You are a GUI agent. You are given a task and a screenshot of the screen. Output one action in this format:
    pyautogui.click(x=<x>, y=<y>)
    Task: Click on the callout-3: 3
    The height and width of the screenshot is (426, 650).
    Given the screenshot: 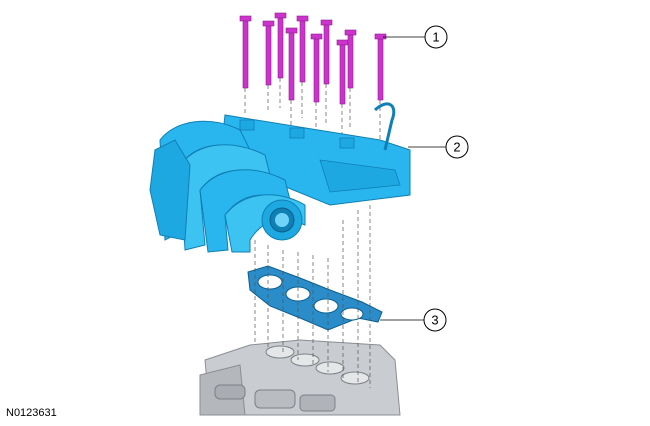 What is the action you would take?
    pyautogui.click(x=413, y=320)
    